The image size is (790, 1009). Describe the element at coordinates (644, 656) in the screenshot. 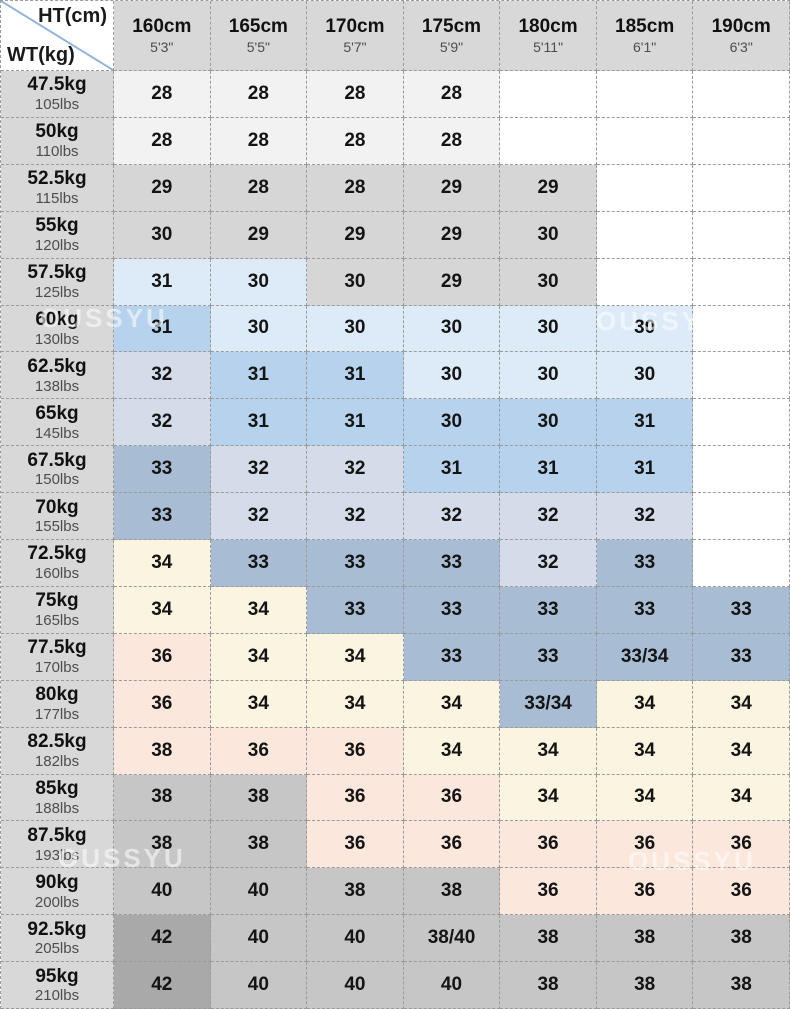

I see `size-value: 33/34` at that location.